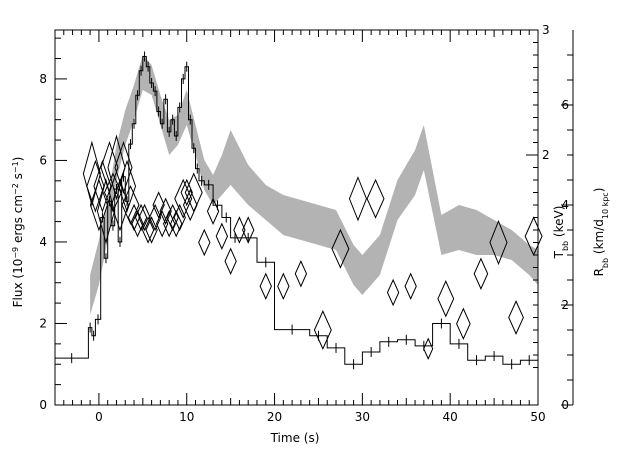 The width and height of the screenshot is (640, 457). I want to click on x-tick-label: 30, so click(362, 417).